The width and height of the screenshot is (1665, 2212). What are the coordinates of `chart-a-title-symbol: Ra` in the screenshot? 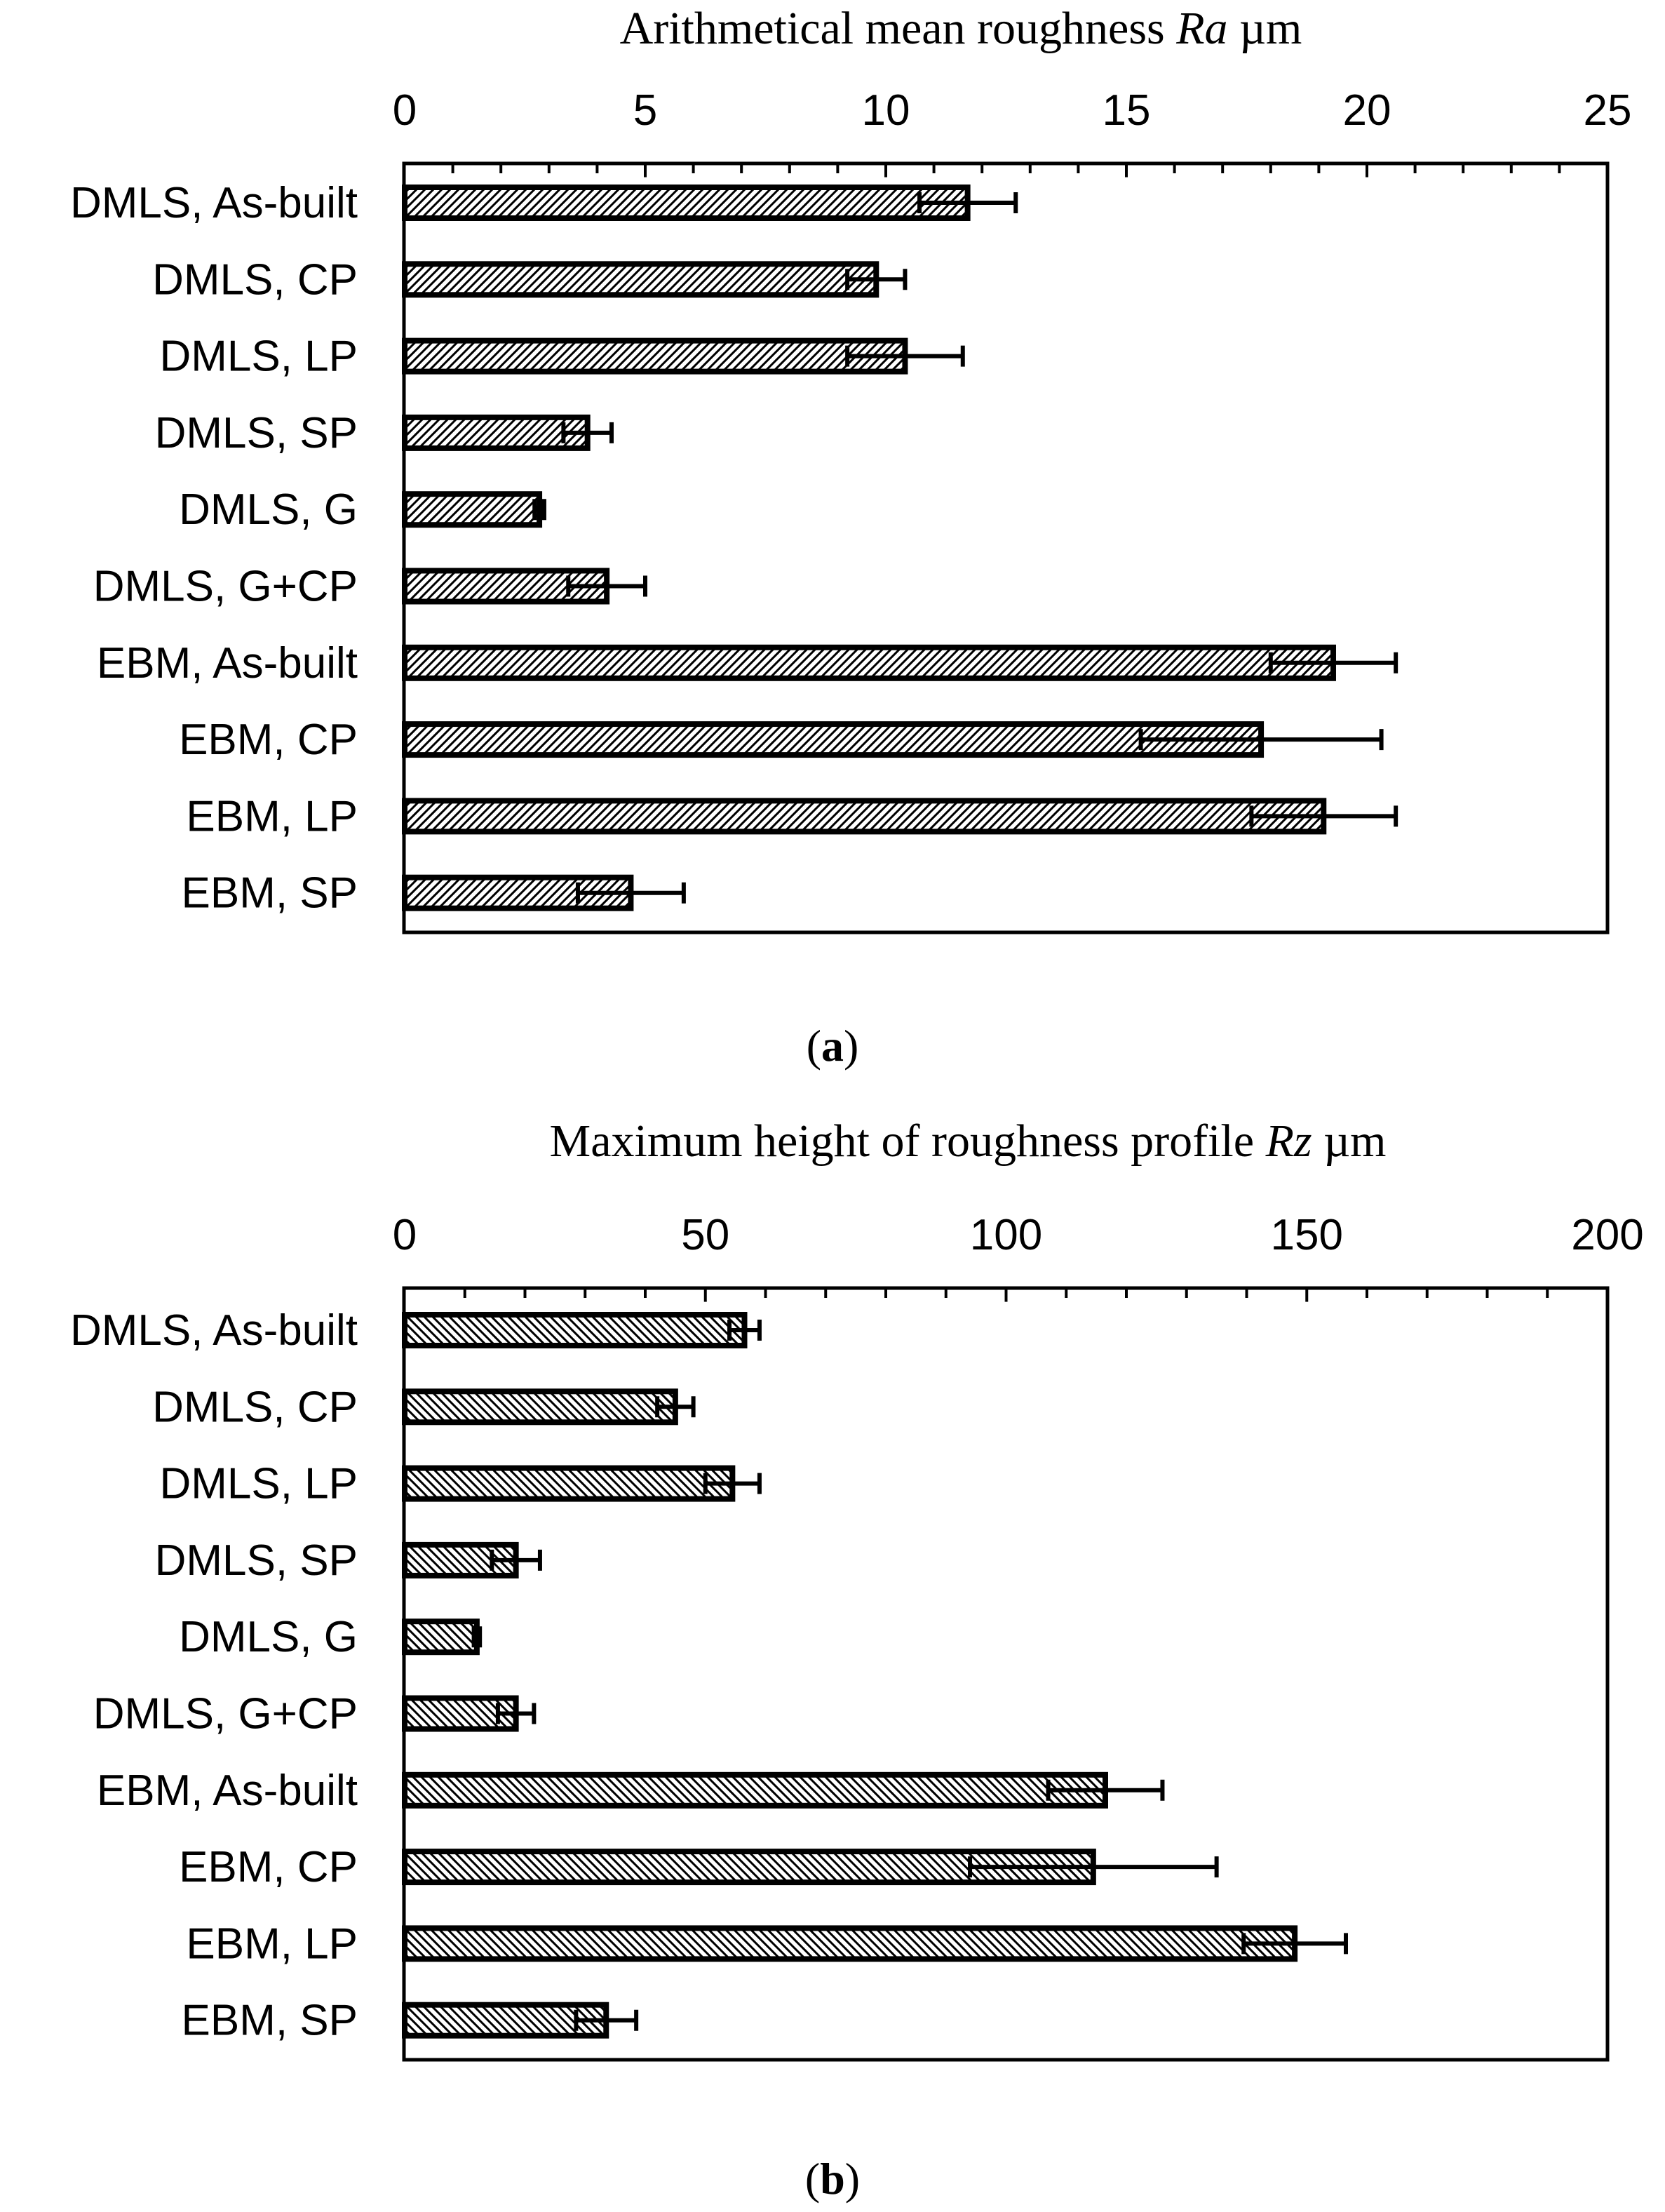 It's located at (1201, 28).